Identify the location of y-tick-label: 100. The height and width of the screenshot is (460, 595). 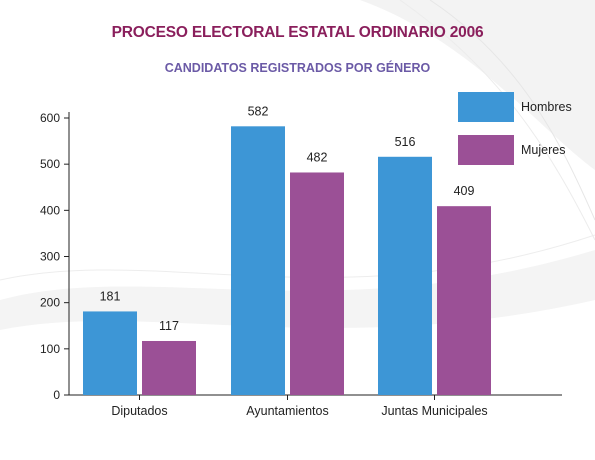
(50, 349).